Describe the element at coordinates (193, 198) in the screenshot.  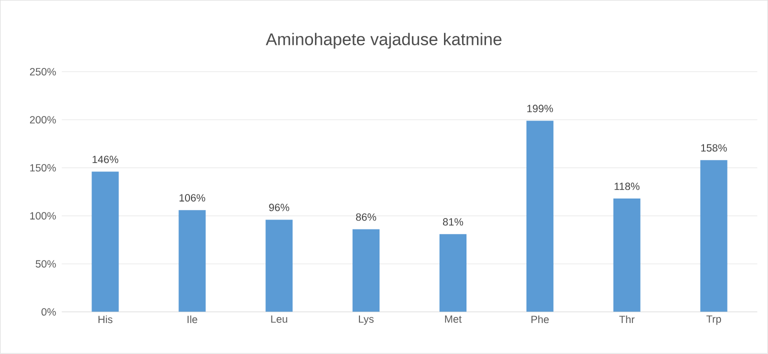
I see `data-label: 106%` at that location.